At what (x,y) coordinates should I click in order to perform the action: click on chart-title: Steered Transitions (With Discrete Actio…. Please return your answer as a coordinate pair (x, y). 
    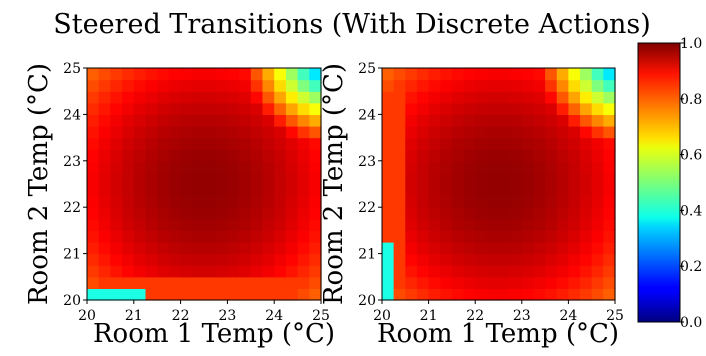
    Looking at the image, I should click on (351, 24).